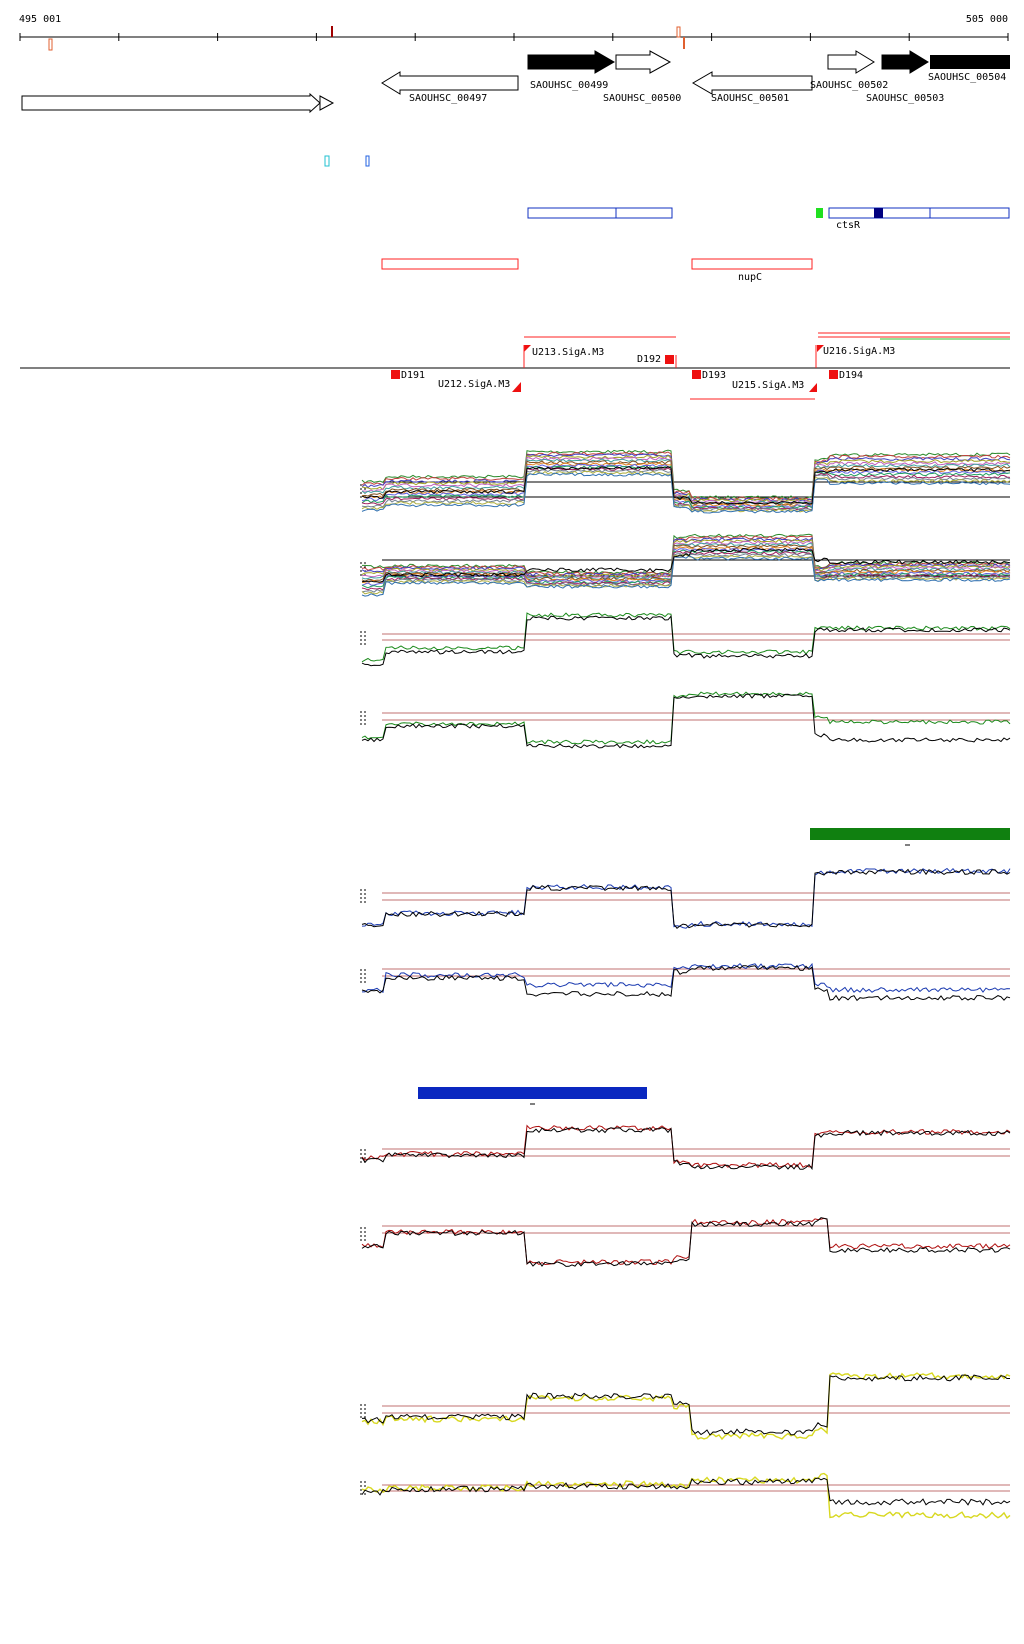 The width and height of the screenshot is (1024, 1644). What do you see at coordinates (768, 219) in the screenshot?
I see `blue-feature-track: ctsR` at bounding box center [768, 219].